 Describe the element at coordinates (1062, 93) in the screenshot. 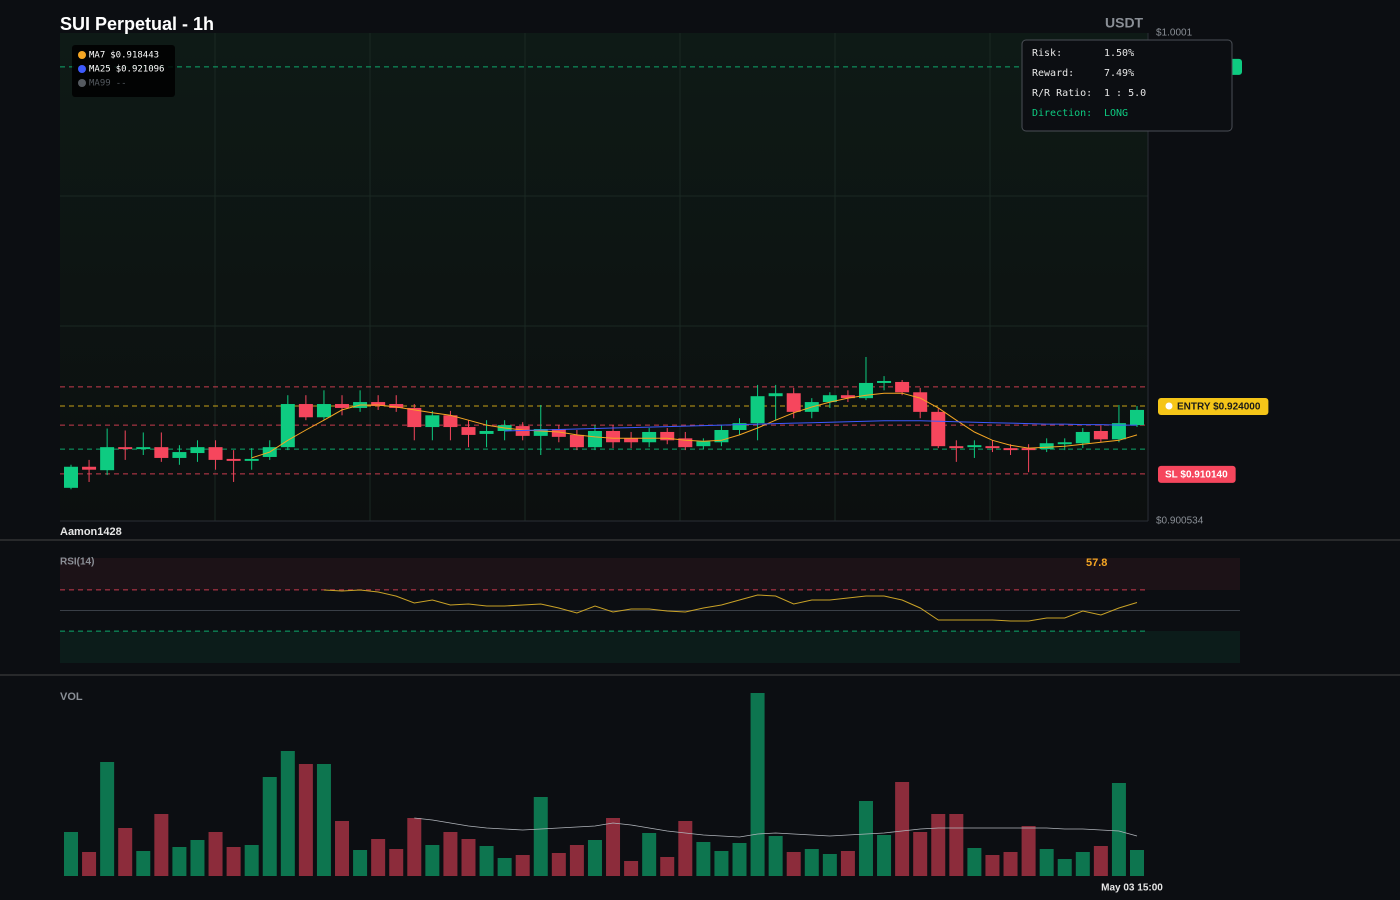

I see `risk-label: R/R Ratio:` at that location.